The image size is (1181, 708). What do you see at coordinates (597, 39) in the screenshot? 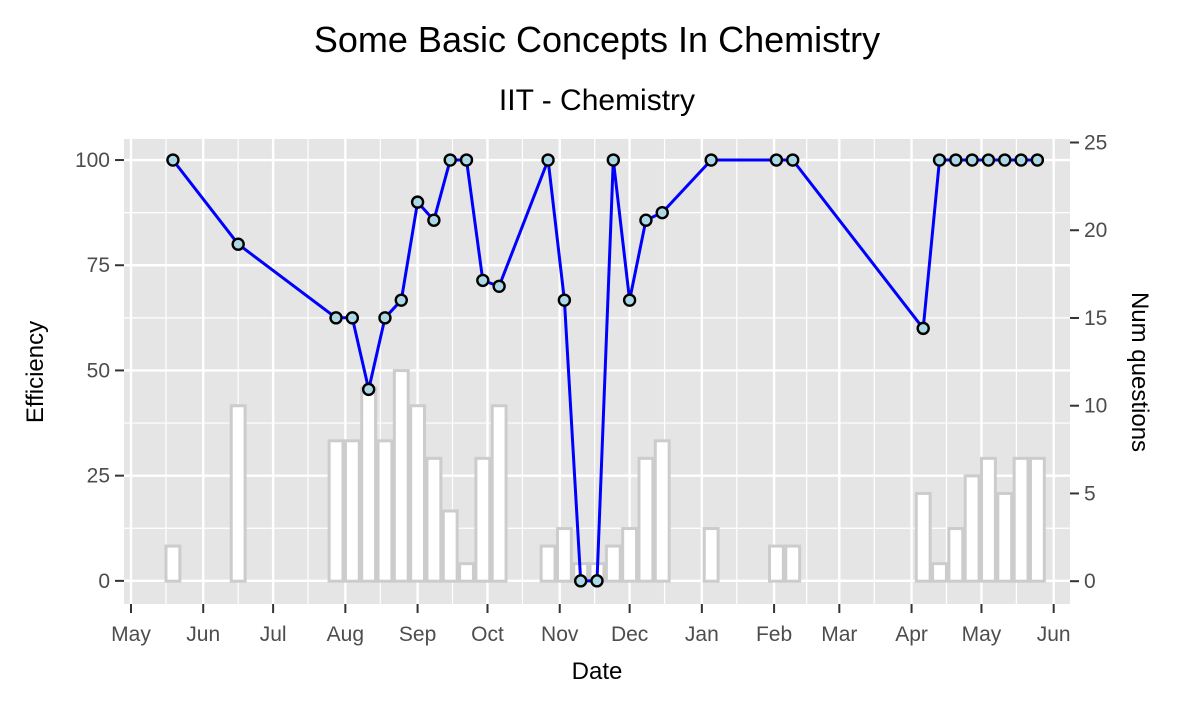
I see `chart-title: Some Basic Concepts In Chemistry` at bounding box center [597, 39].